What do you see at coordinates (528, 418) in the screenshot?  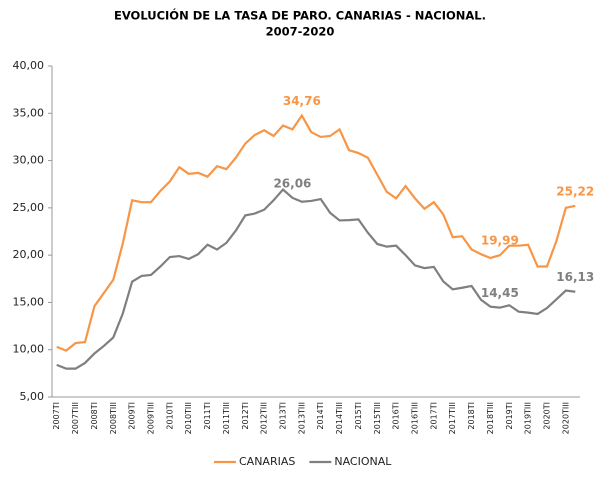 I see `x-tick-label: 2019TIII` at bounding box center [528, 418].